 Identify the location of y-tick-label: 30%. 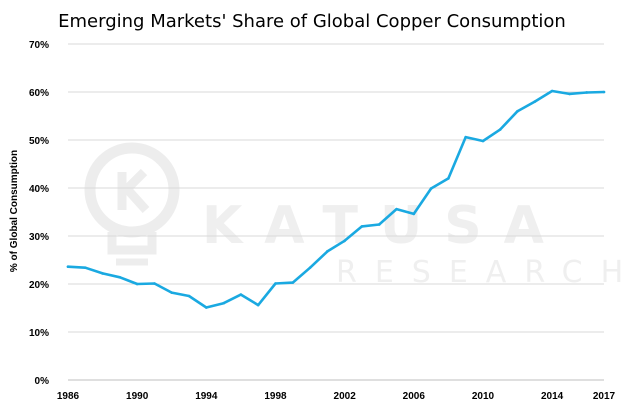
(39, 237).